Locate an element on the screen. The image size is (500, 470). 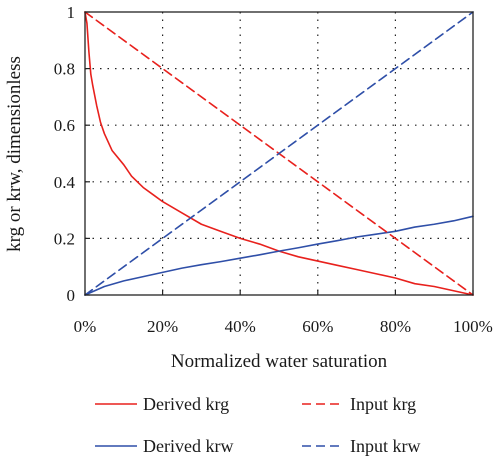
y-tick-label: 0 is located at coordinates (71, 295).